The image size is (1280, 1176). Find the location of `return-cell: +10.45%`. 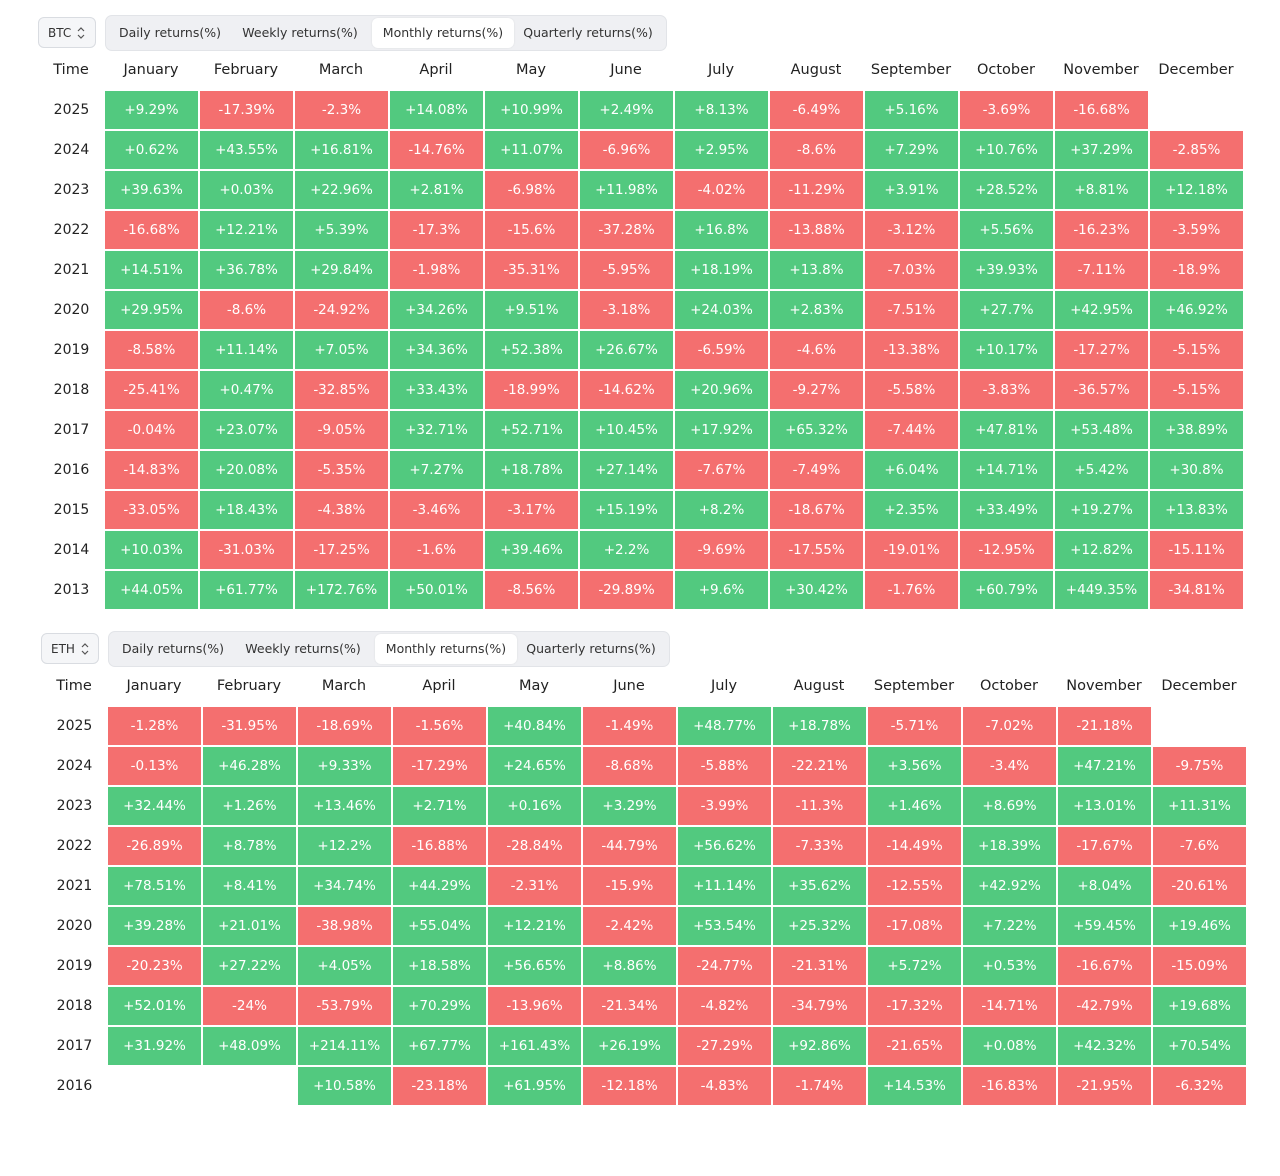

return-cell: +10.45% is located at coordinates (626, 430).